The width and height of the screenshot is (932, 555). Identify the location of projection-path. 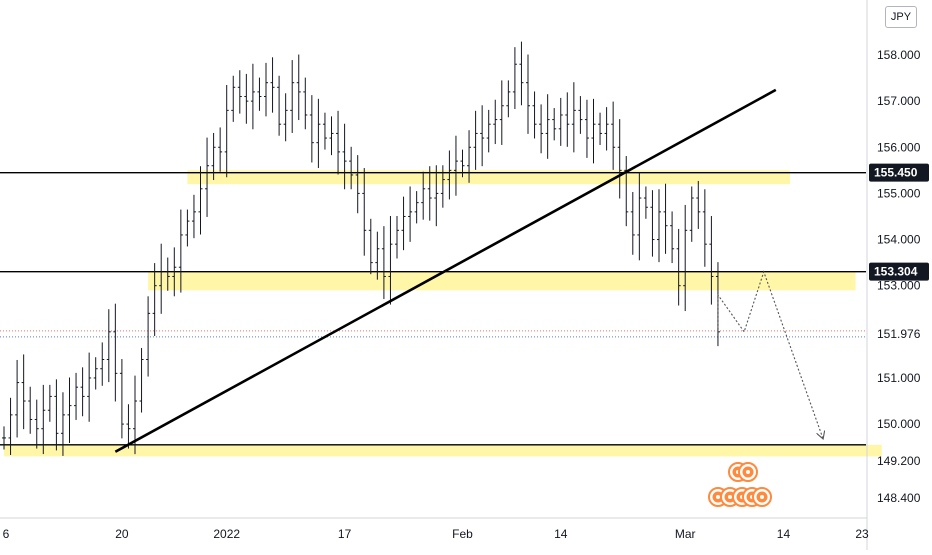
(770, 354).